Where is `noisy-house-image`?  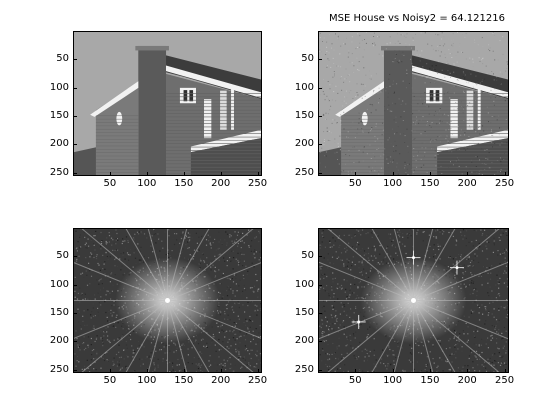 noisy-house-image is located at coordinates (413, 103).